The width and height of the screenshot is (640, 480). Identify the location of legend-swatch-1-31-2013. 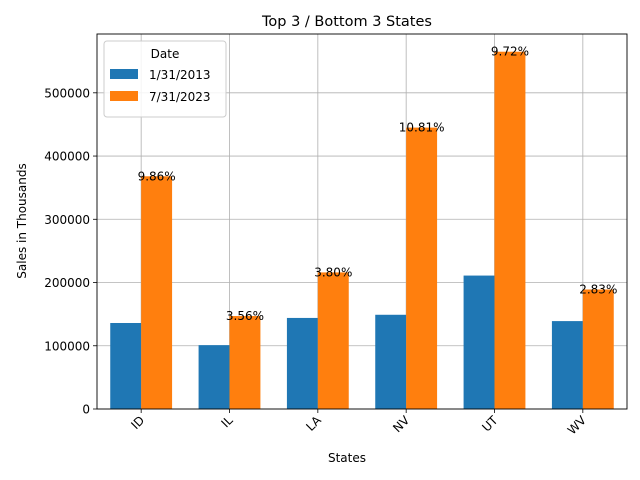
(124, 74).